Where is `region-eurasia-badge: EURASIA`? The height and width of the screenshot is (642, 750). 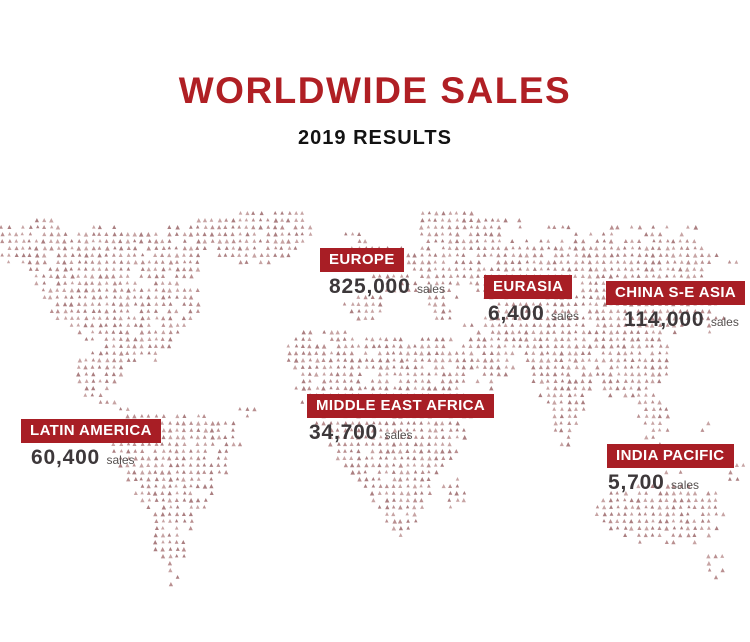
region-eurasia-badge: EURASIA is located at coordinates (528, 287).